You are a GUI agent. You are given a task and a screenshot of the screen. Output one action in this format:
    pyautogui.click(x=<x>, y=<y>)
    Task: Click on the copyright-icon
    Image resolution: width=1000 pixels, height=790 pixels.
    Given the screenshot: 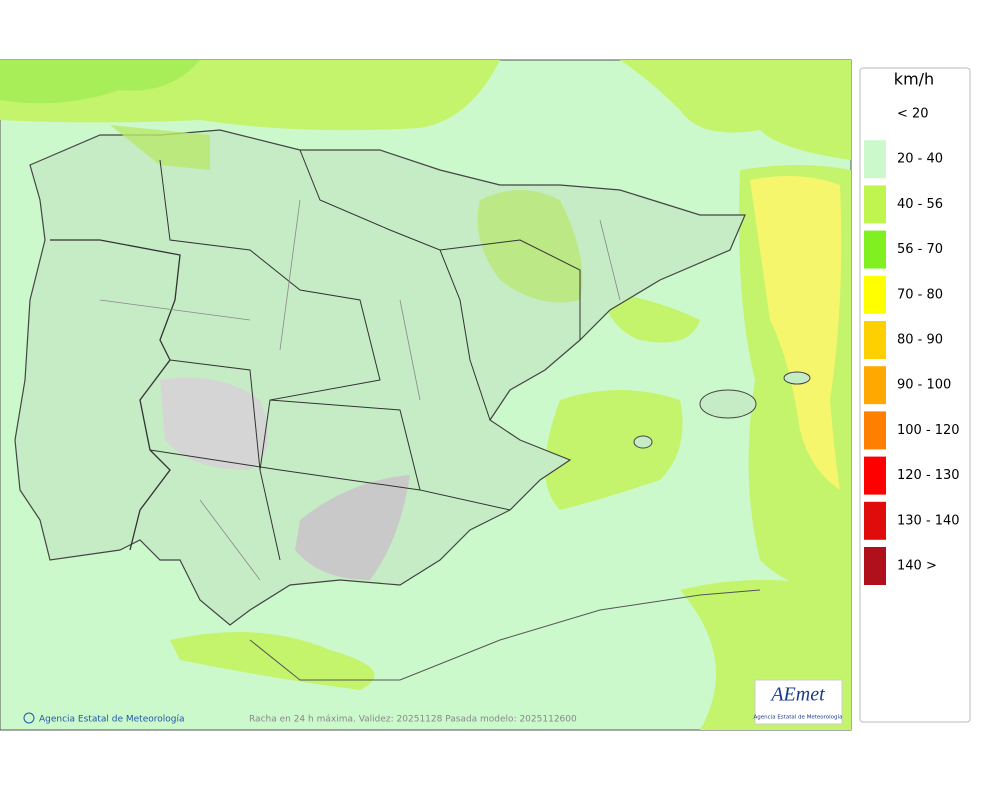 What is the action you would take?
    pyautogui.click(x=29, y=718)
    